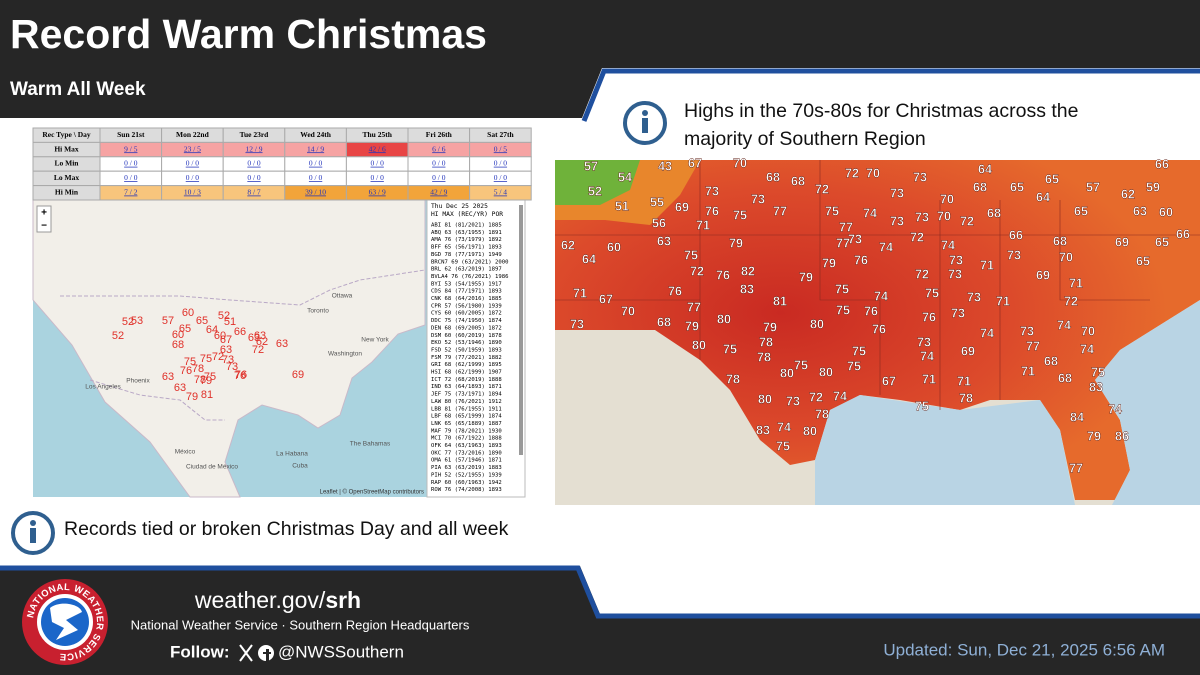  I want to click on record-value: 72, so click(218, 357).